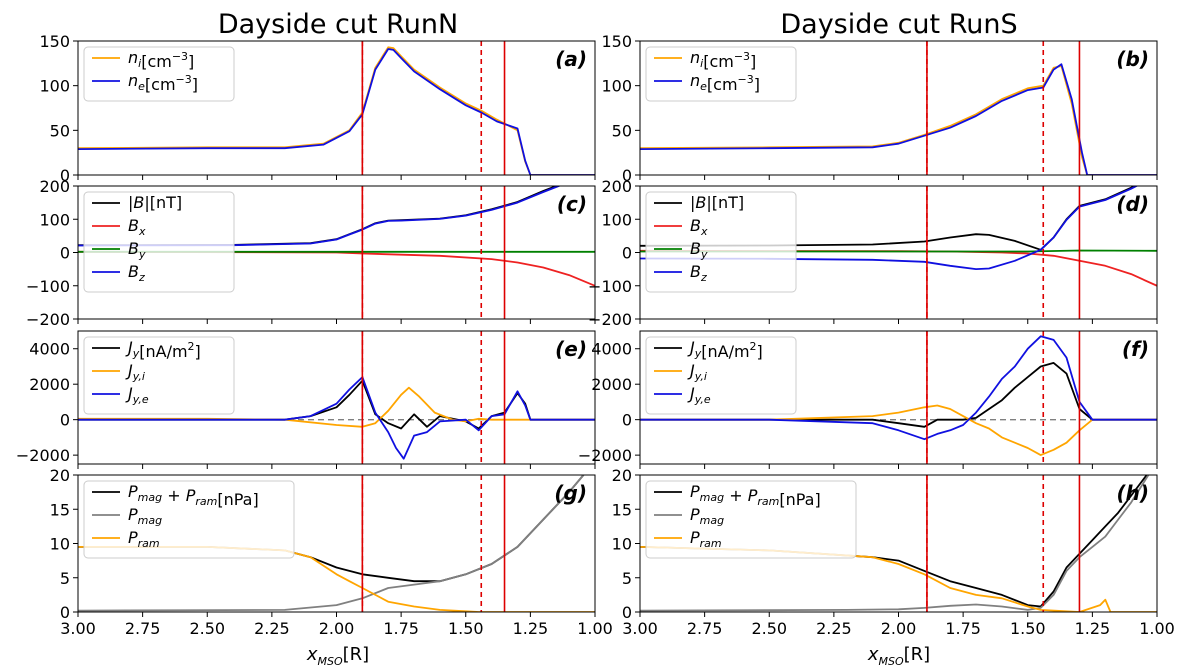 The width and height of the screenshot is (1184, 668). What do you see at coordinates (706, 539) in the screenshot?
I see `legend-label: Pram` at bounding box center [706, 539].